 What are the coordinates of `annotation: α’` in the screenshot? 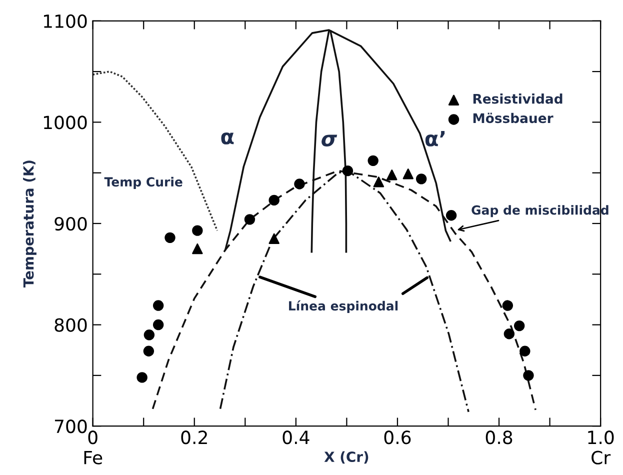 It's located at (435, 138).